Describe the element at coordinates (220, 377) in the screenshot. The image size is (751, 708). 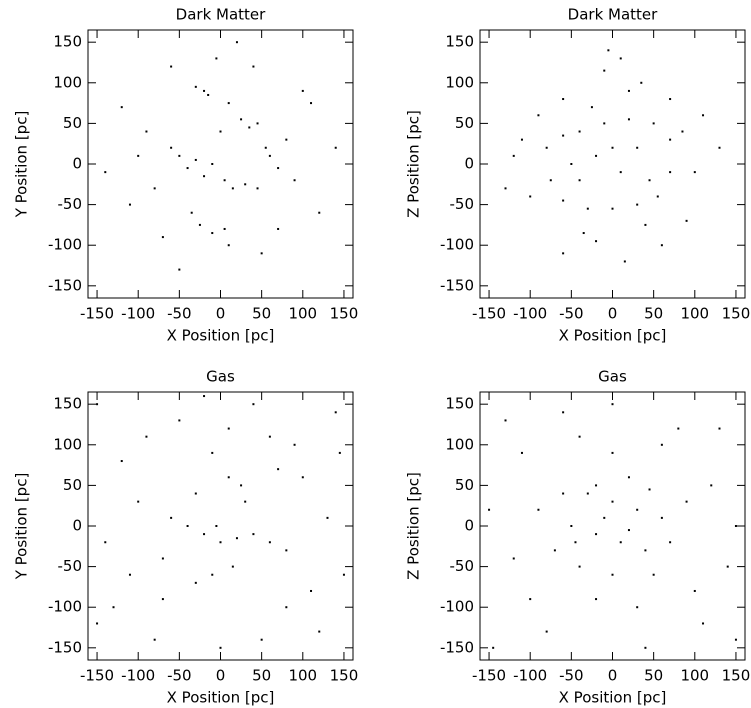
I see `chart-title: Gas` at that location.